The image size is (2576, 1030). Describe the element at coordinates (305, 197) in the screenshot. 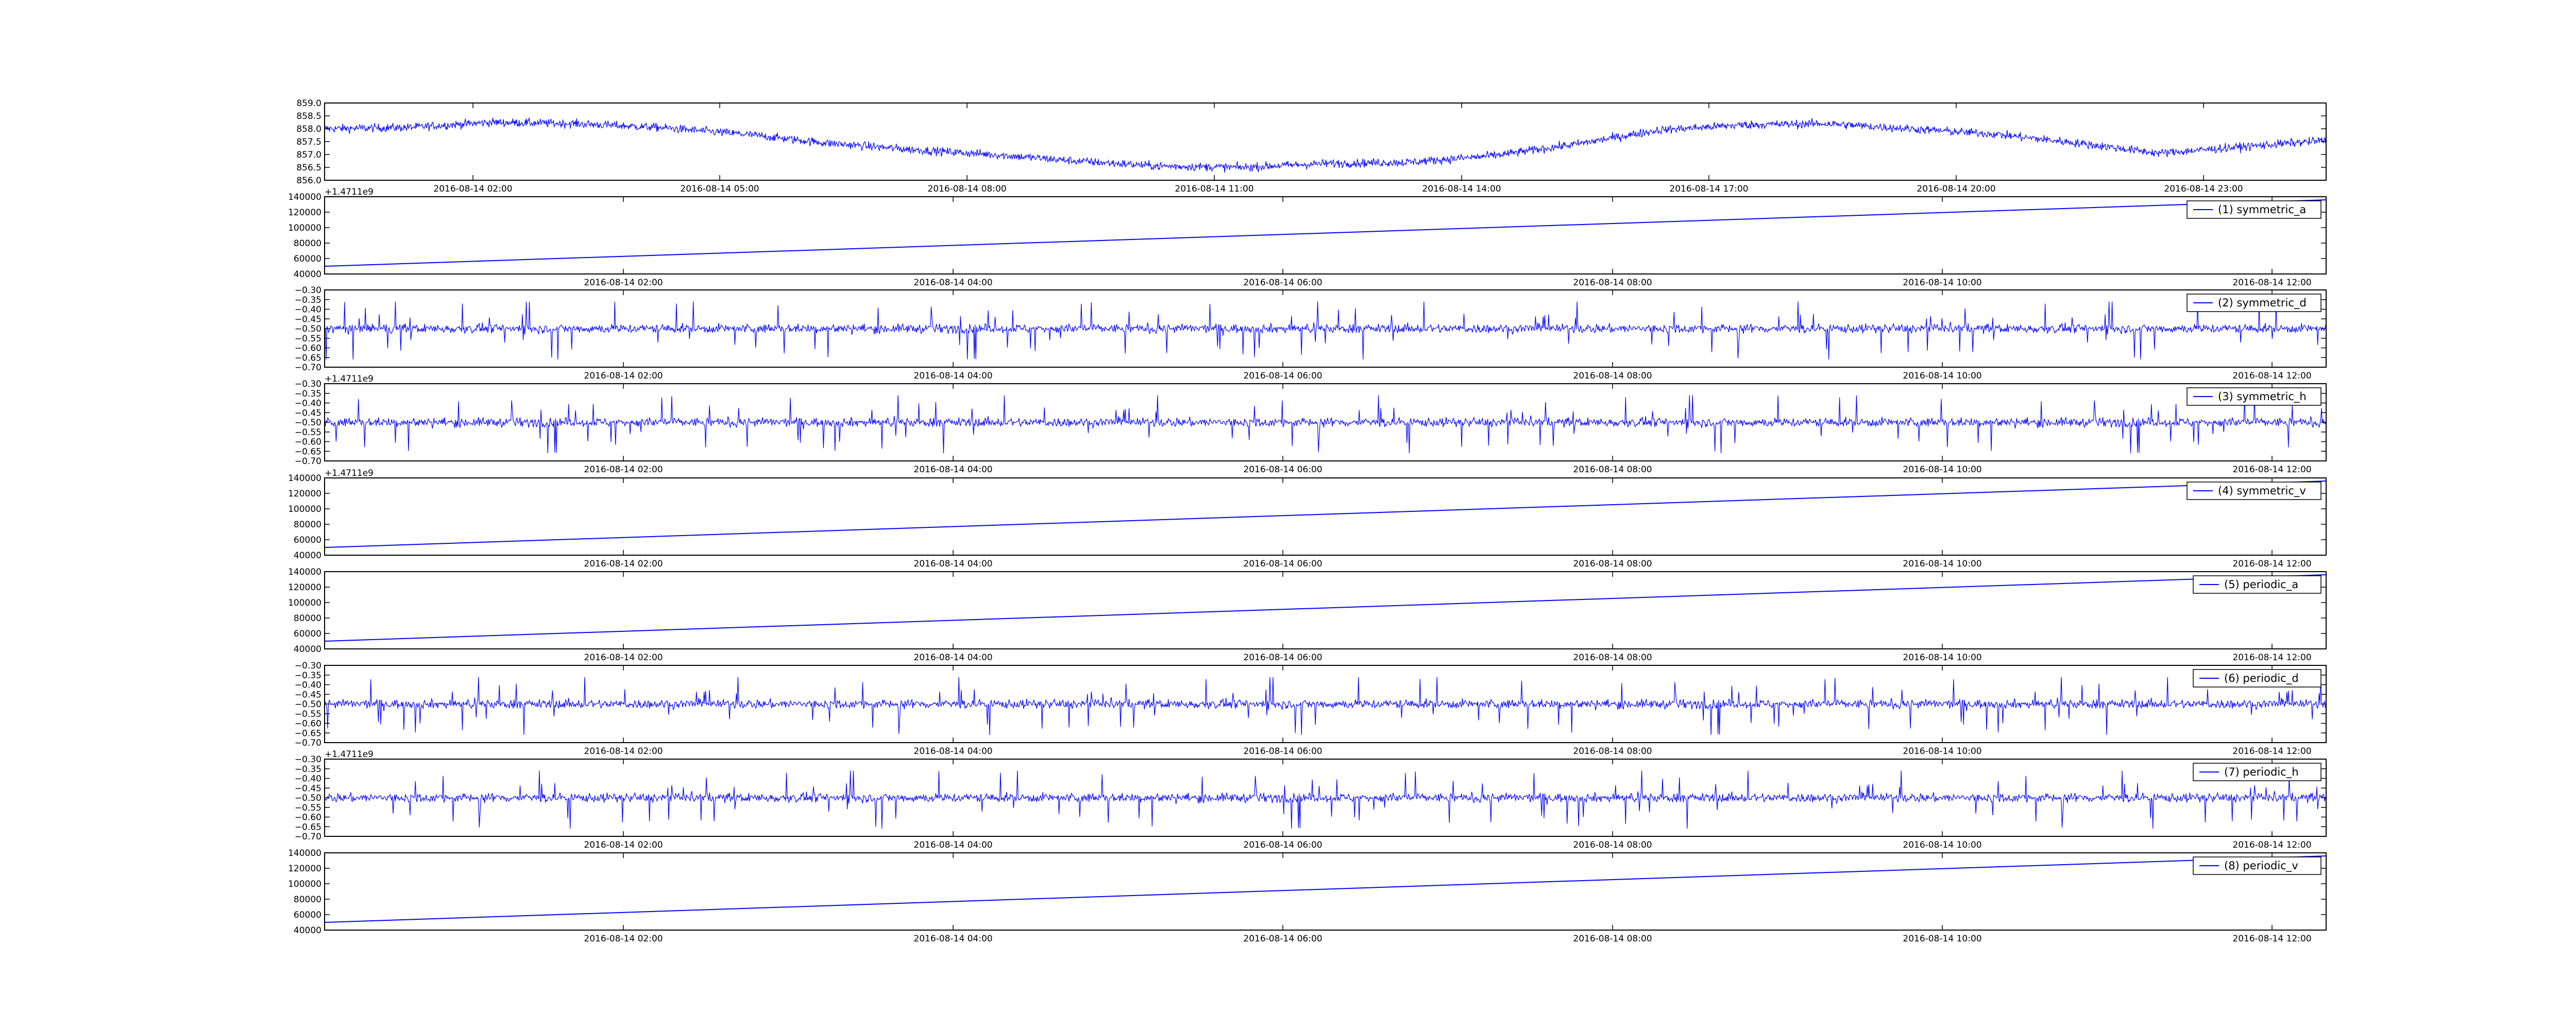

I see `y-tick-label: 140000` at that location.